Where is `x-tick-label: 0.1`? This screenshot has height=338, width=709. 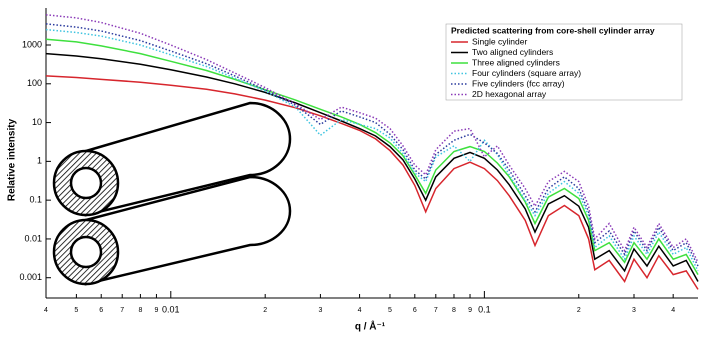 x-tick-label: 0.1 is located at coordinates (484, 309).